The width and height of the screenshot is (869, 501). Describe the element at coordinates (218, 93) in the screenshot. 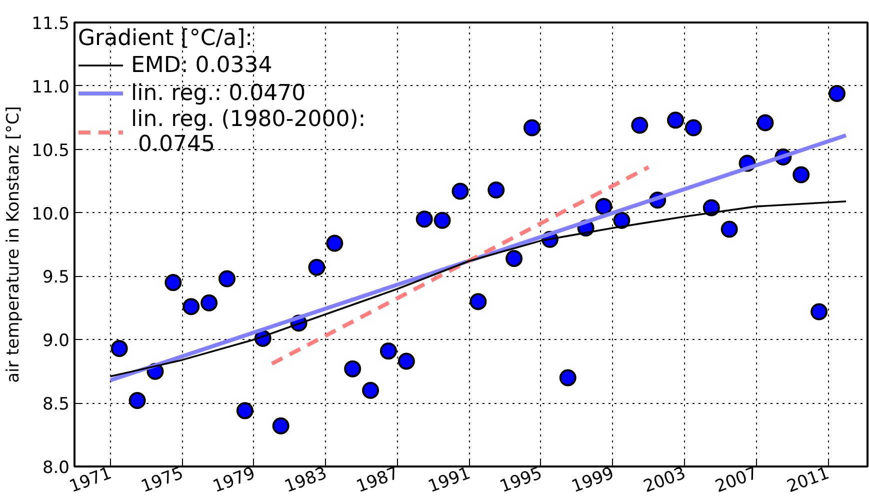

I see `legend-label: lin. reg.: 0.0470` at that location.